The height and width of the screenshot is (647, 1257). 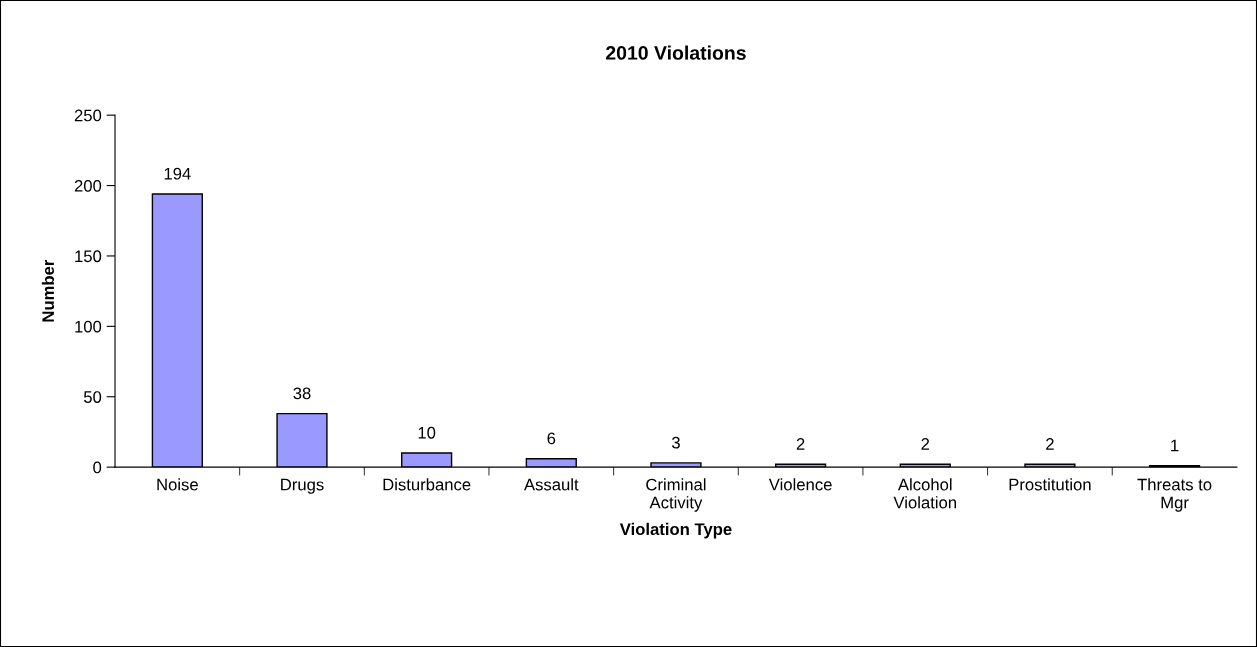 I want to click on x-tick-label: Criminal Activity, so click(x=676, y=495).